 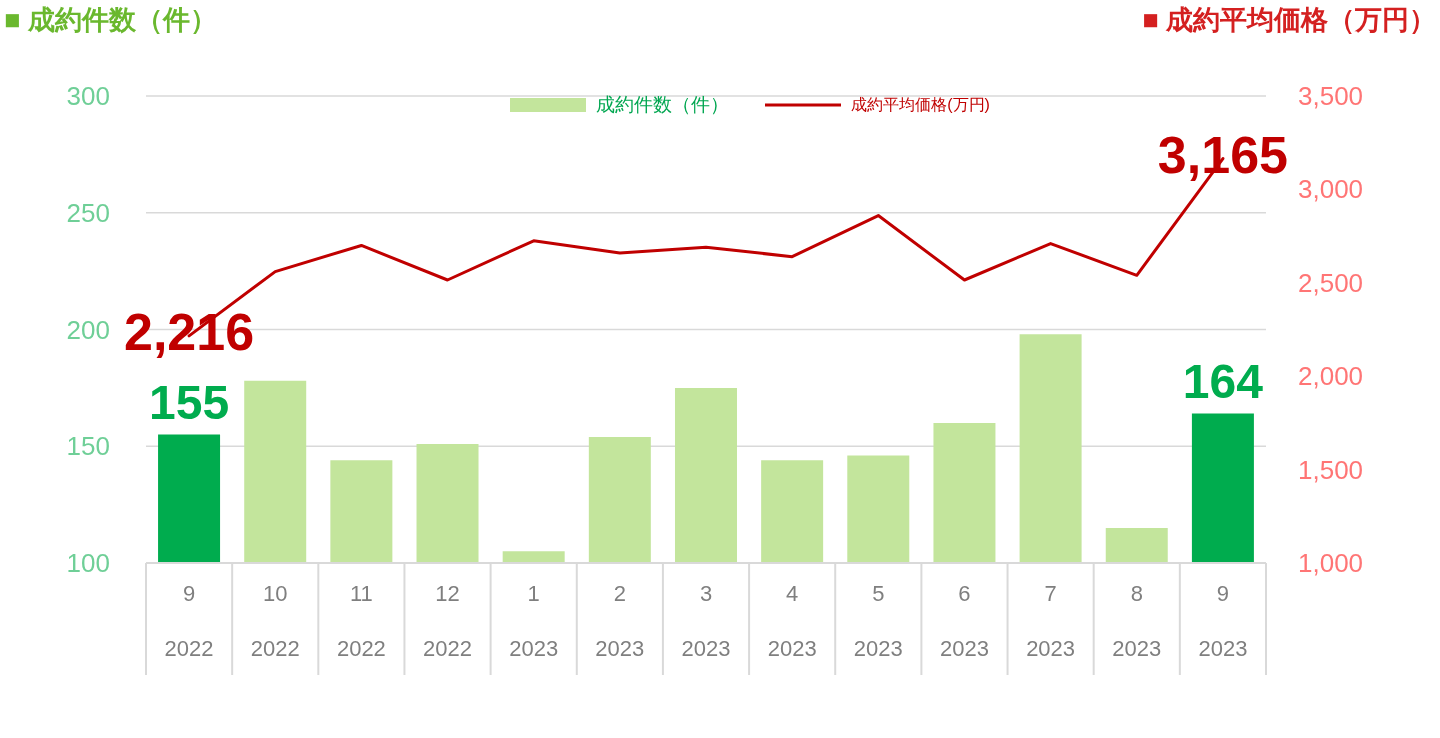 What do you see at coordinates (792, 621) in the screenshot?
I see `category-label: 4 2023` at bounding box center [792, 621].